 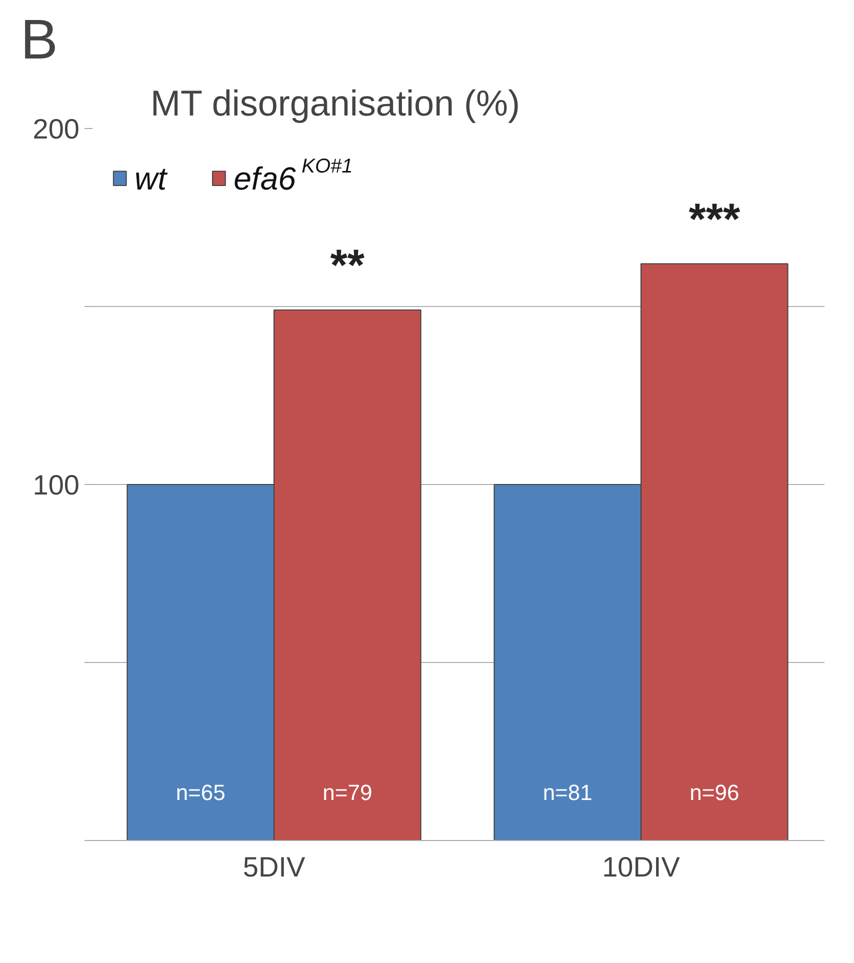 I want to click on annotation: ***, so click(x=714, y=219).